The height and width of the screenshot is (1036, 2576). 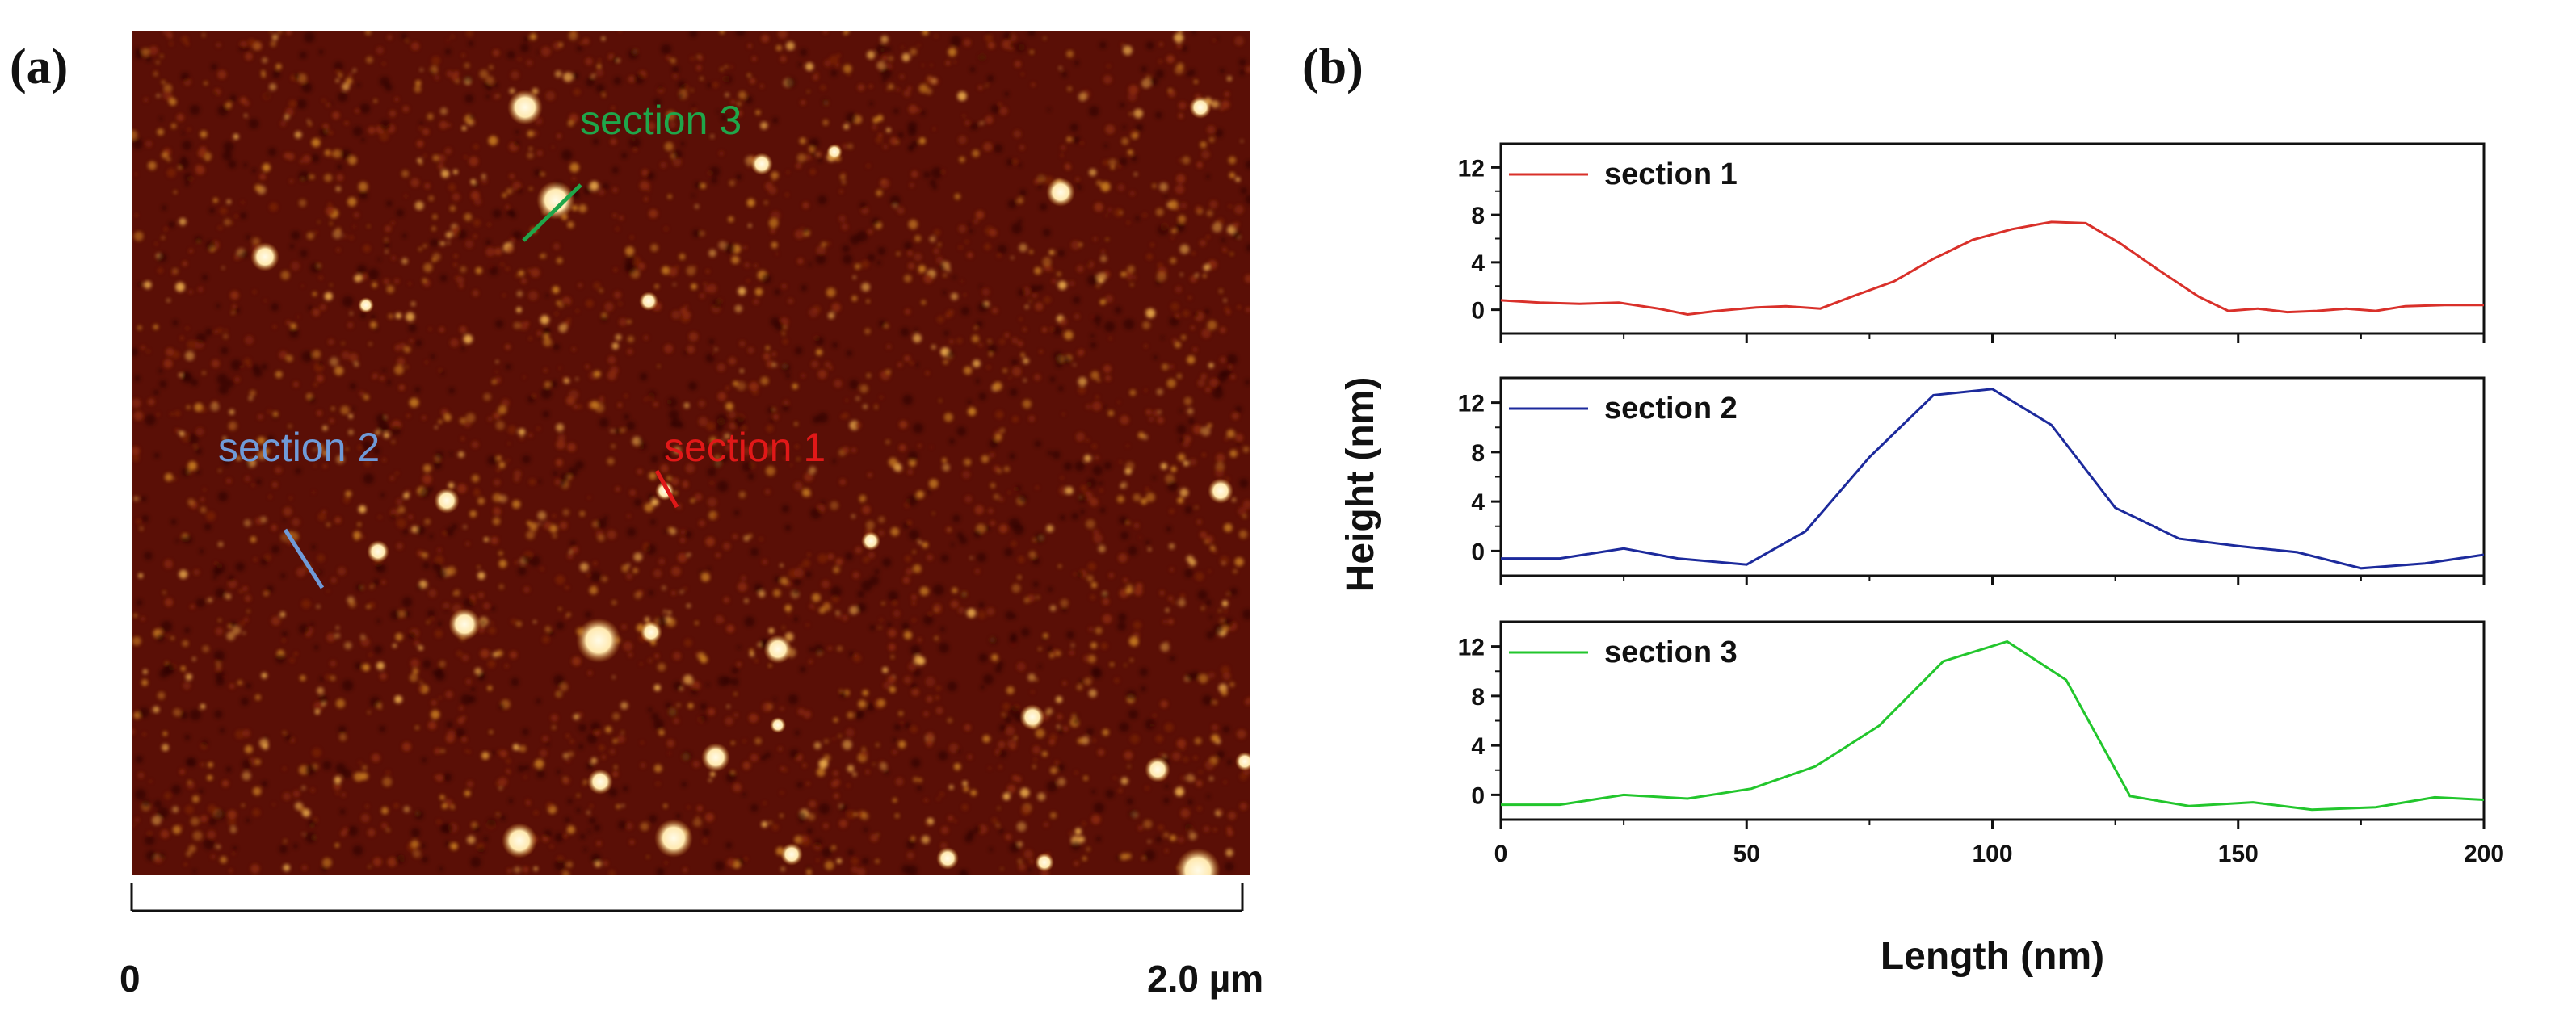 I want to click on y-tick-label: 0, so click(x=1478, y=311).